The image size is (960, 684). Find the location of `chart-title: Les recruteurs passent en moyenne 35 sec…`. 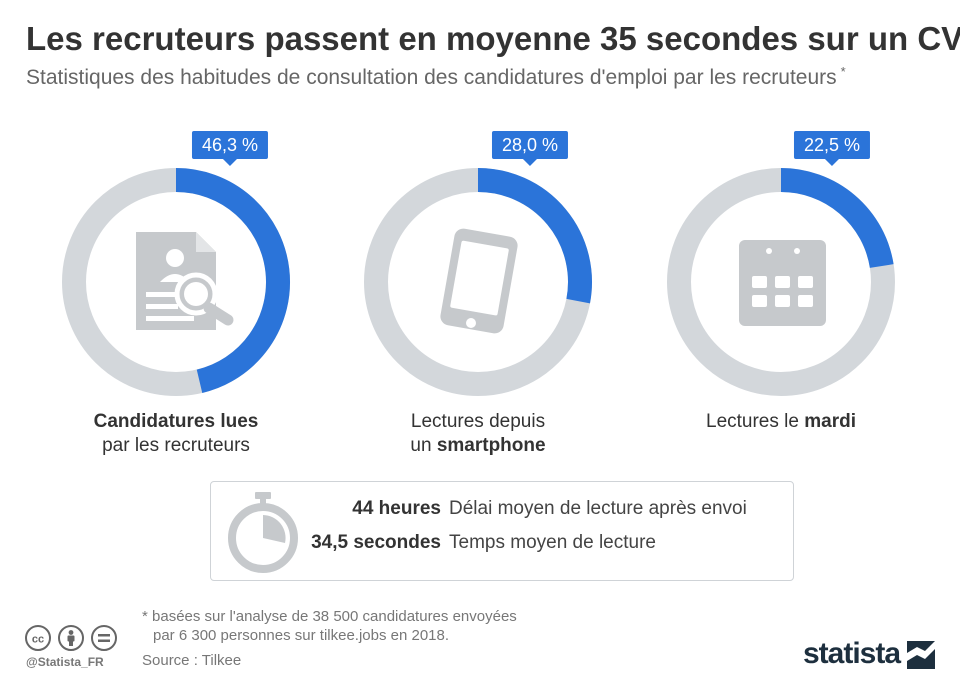

chart-title: Les recruteurs passent en moyenne 35 sec… is located at coordinates (493, 38).